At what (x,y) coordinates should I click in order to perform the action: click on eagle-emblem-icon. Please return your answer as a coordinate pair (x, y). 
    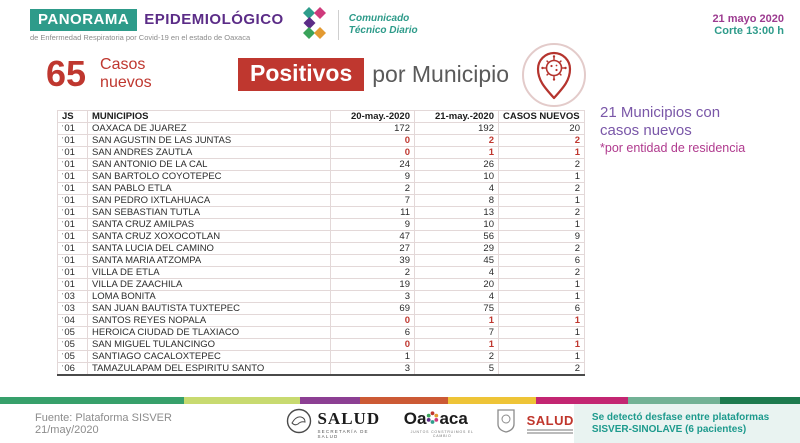
    Looking at the image, I should click on (299, 423).